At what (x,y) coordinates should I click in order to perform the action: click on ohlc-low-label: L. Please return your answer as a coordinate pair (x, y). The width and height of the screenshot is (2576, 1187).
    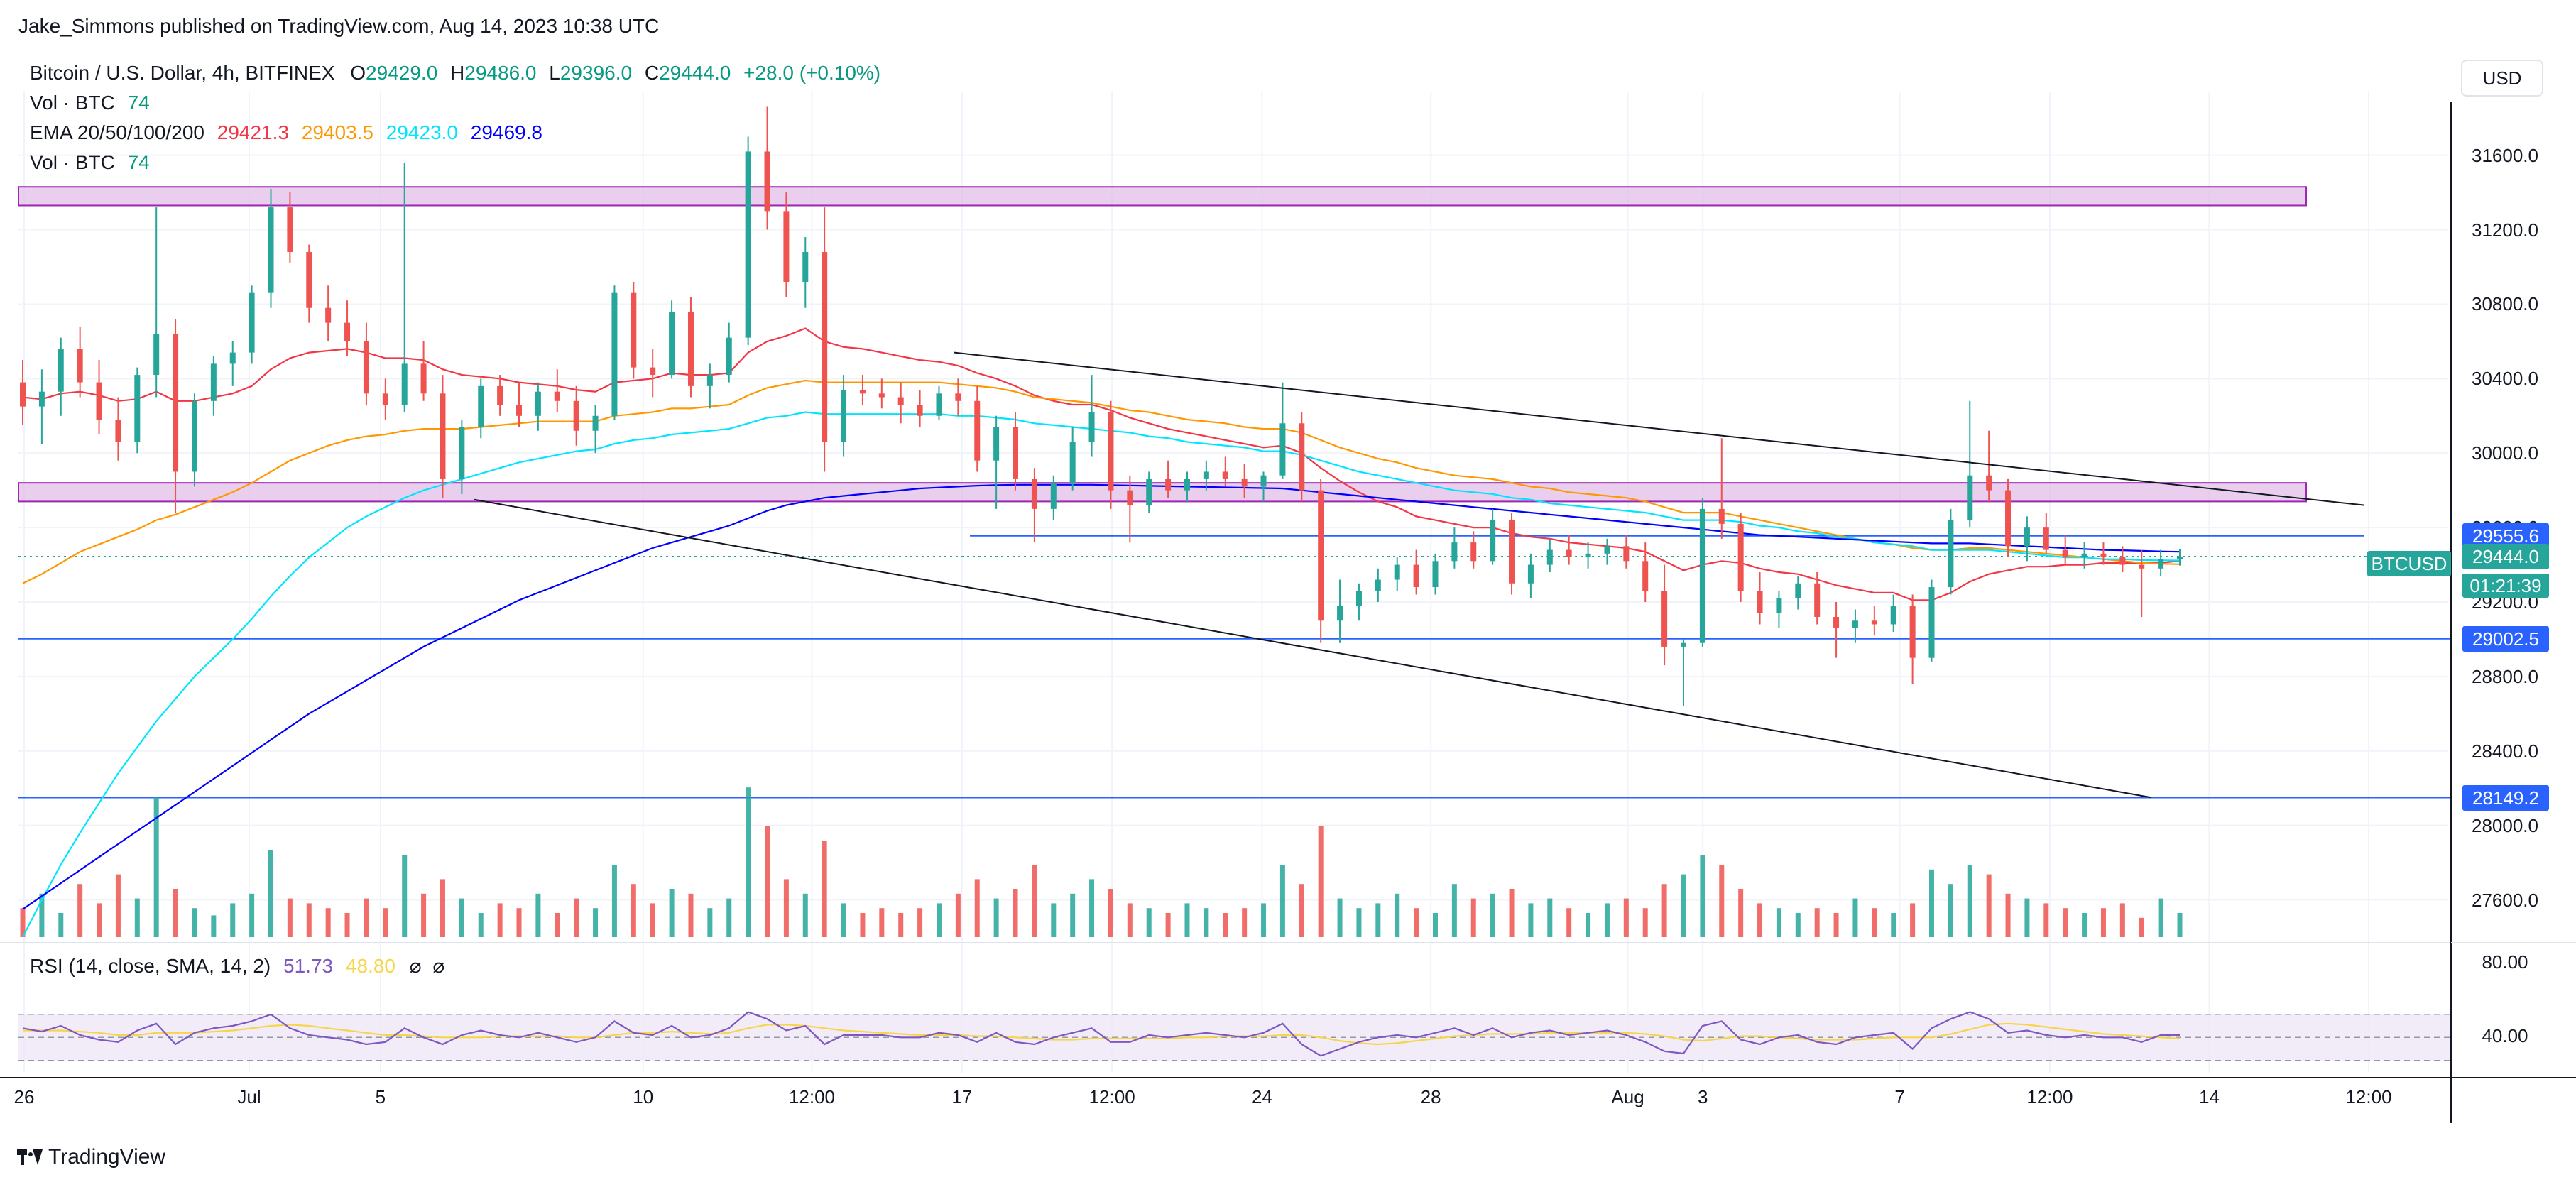
    Looking at the image, I should click on (554, 73).